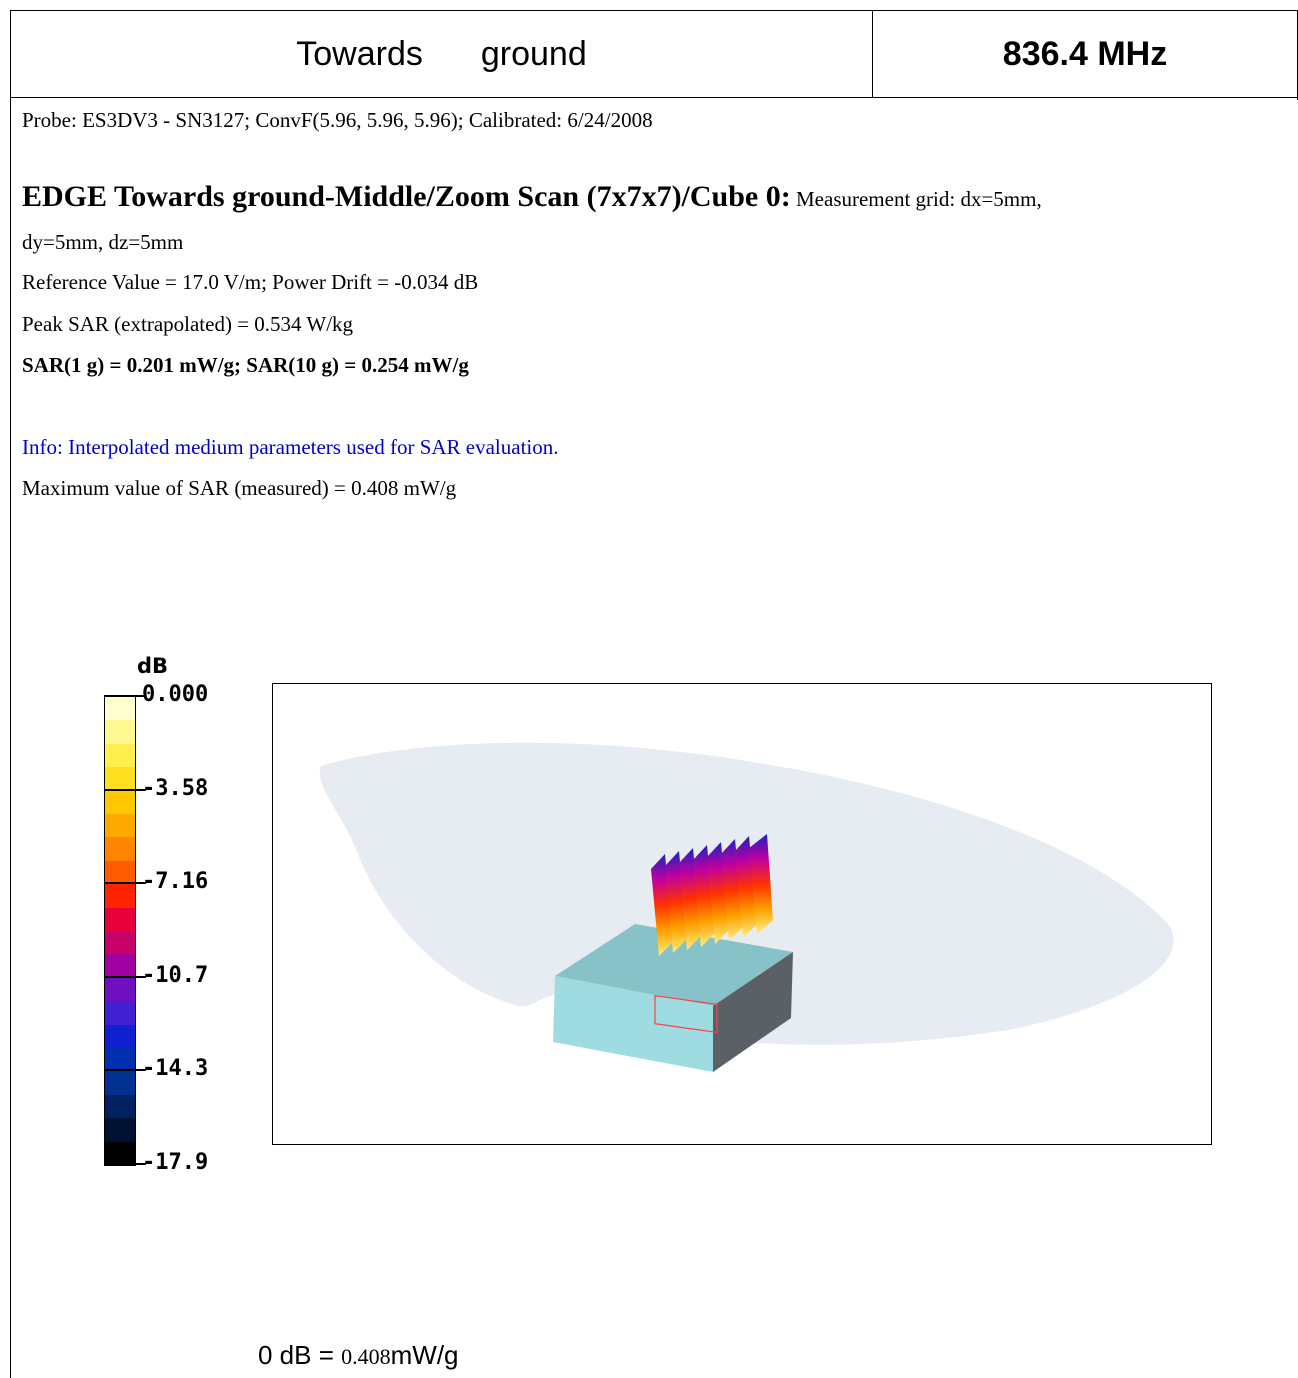  What do you see at coordinates (686, 1014) in the screenshot?
I see `sar-cube-outline` at bounding box center [686, 1014].